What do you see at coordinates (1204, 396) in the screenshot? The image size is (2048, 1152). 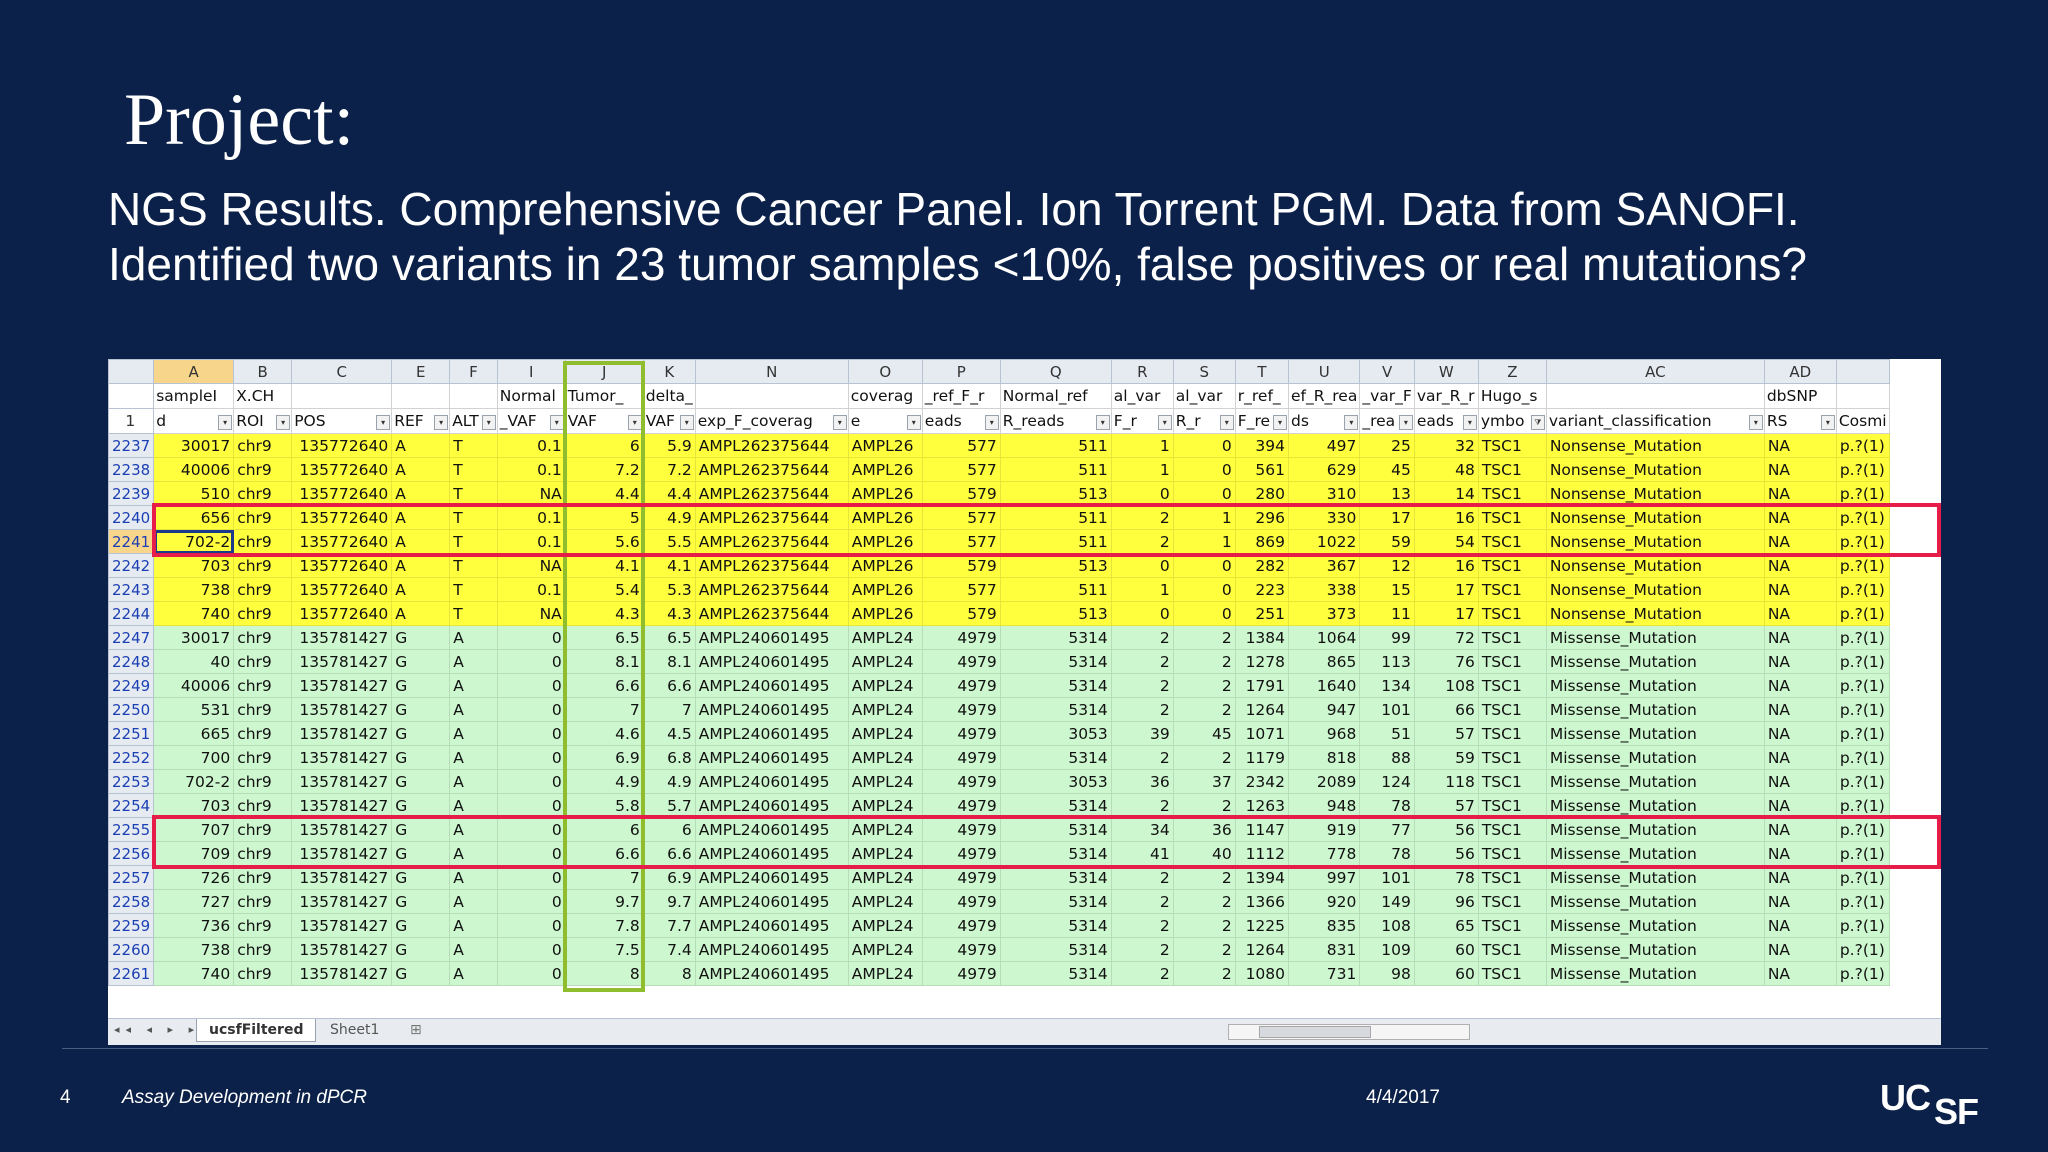 I see `header-cell: al_var` at bounding box center [1204, 396].